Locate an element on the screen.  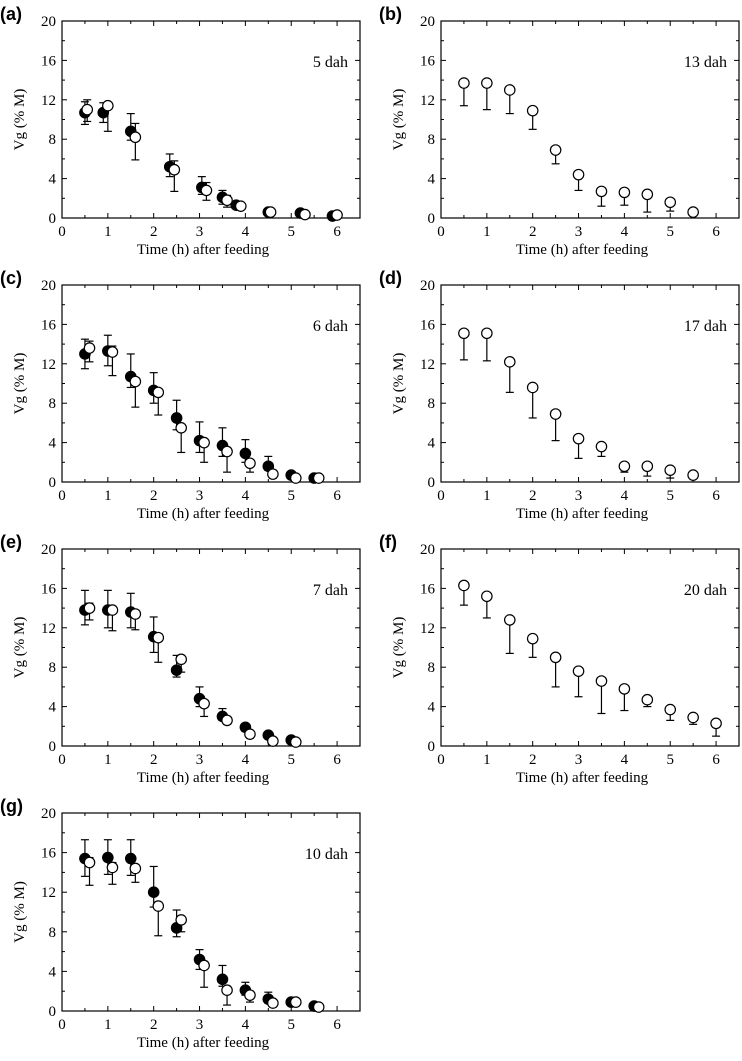
panel-letter: (e) is located at coordinates (11, 542).